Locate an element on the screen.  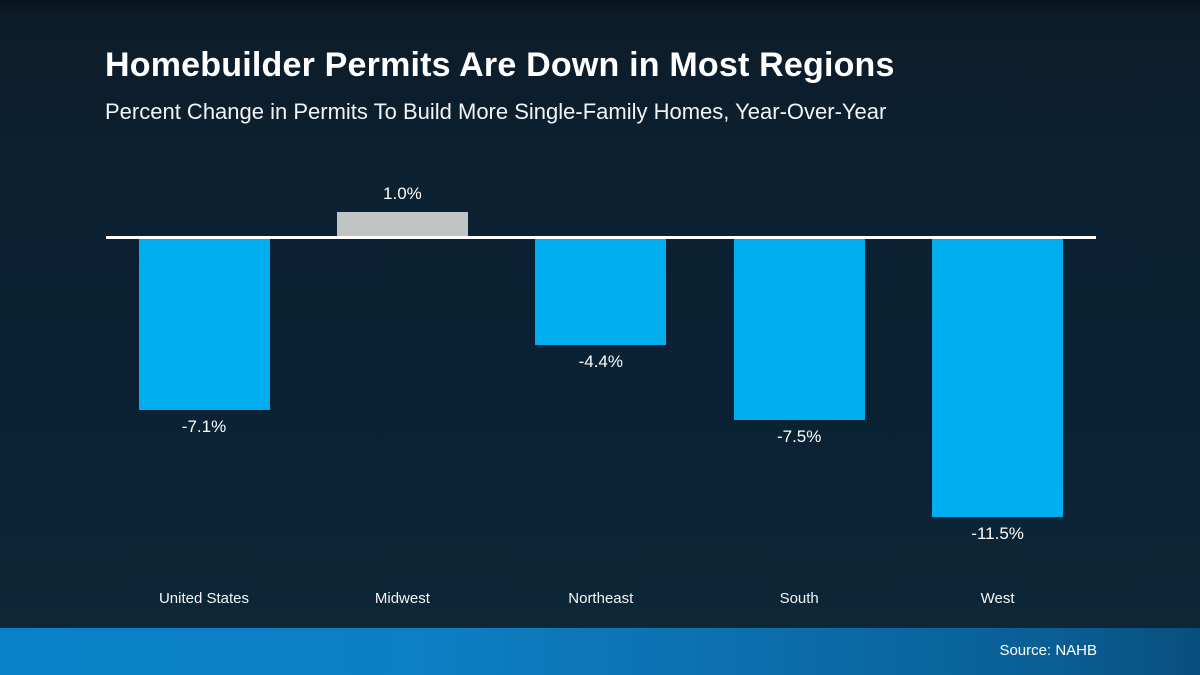
bar-midwest is located at coordinates (402, 223).